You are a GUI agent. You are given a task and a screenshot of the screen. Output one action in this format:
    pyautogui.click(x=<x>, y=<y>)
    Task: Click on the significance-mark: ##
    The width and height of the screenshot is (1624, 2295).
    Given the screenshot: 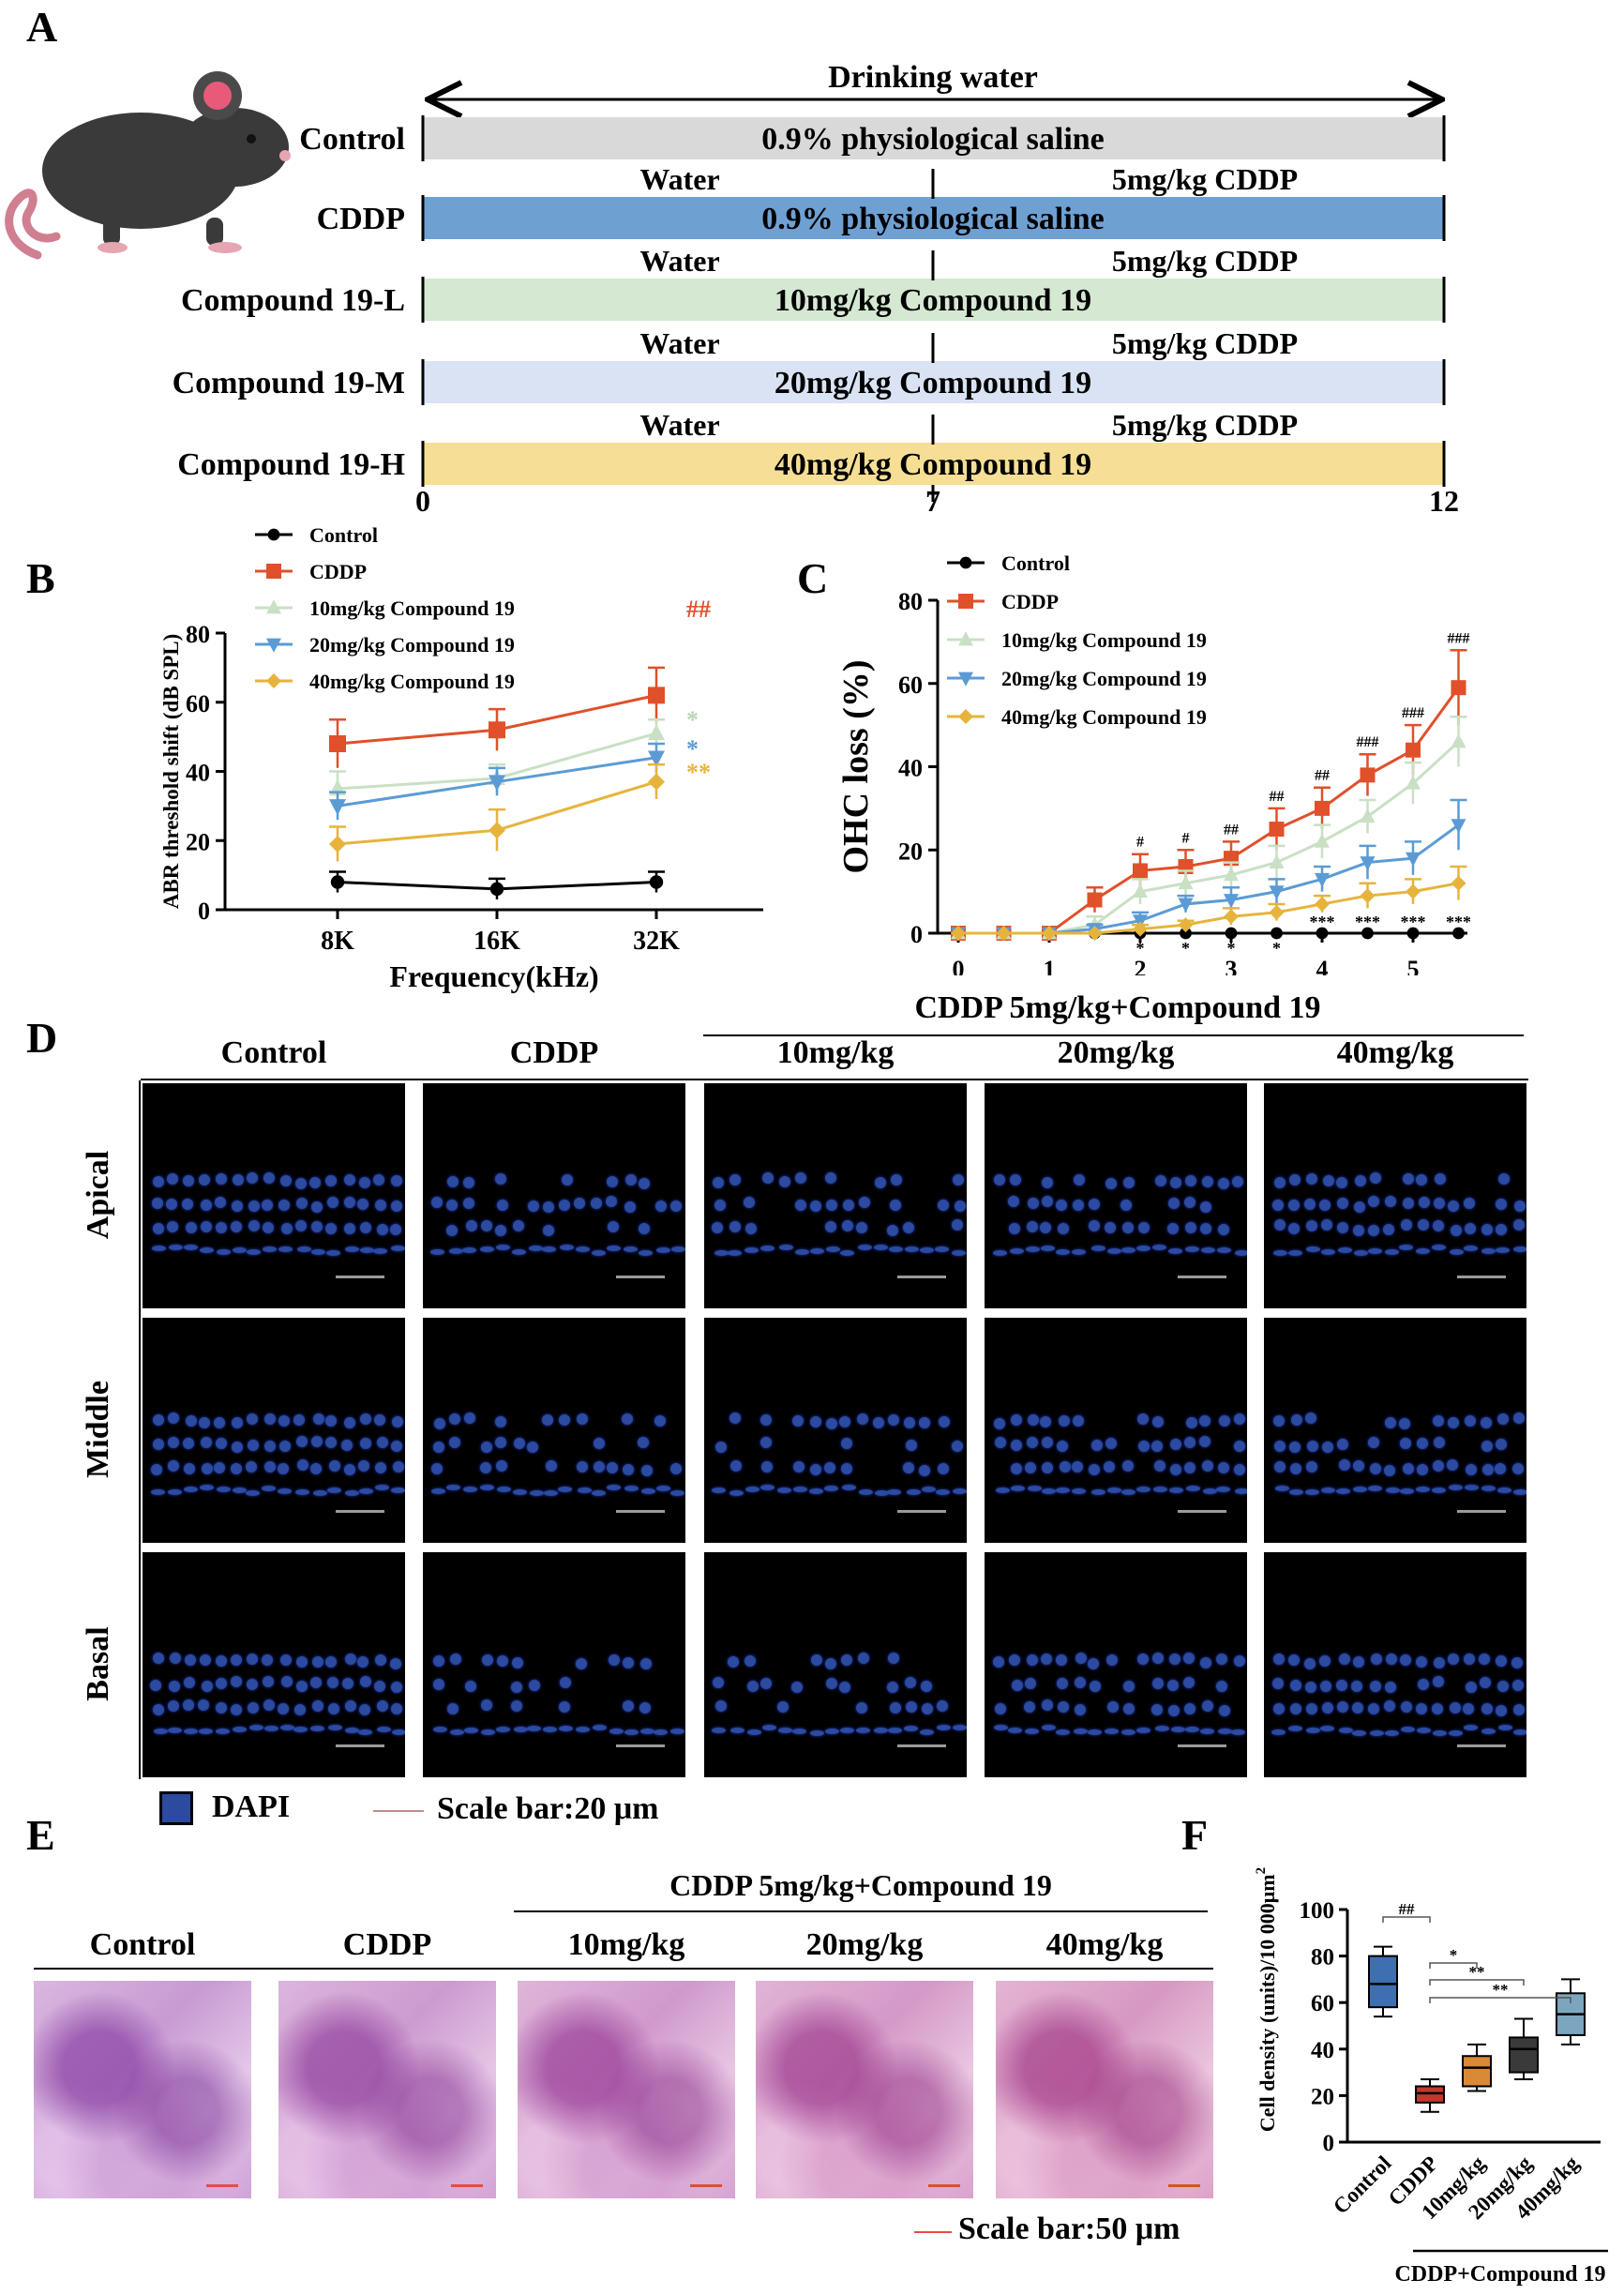 What is the action you would take?
    pyautogui.click(x=699, y=609)
    